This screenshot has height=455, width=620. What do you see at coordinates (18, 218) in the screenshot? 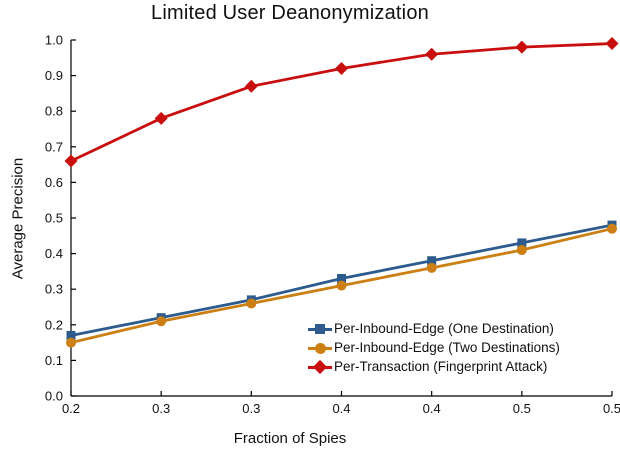
I see `y-axis-label: Average Precision` at bounding box center [18, 218].